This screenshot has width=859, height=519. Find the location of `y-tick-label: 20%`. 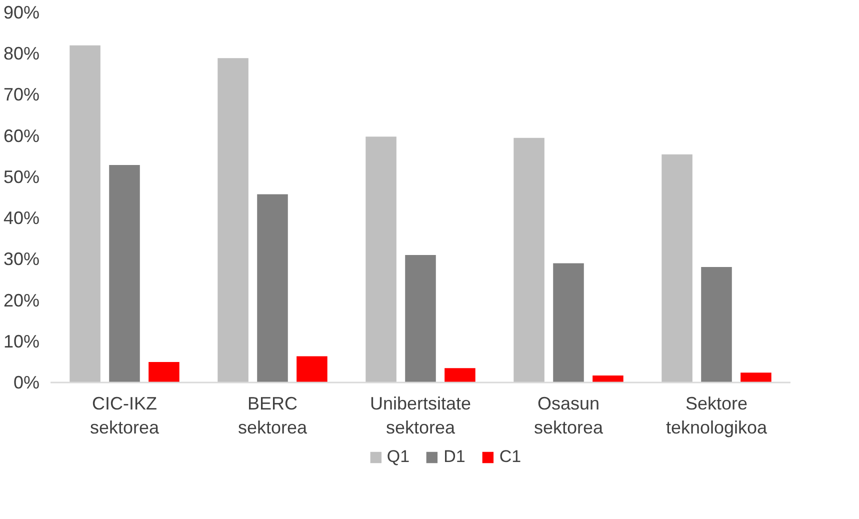

y-tick-label: 20% is located at coordinates (21, 300).